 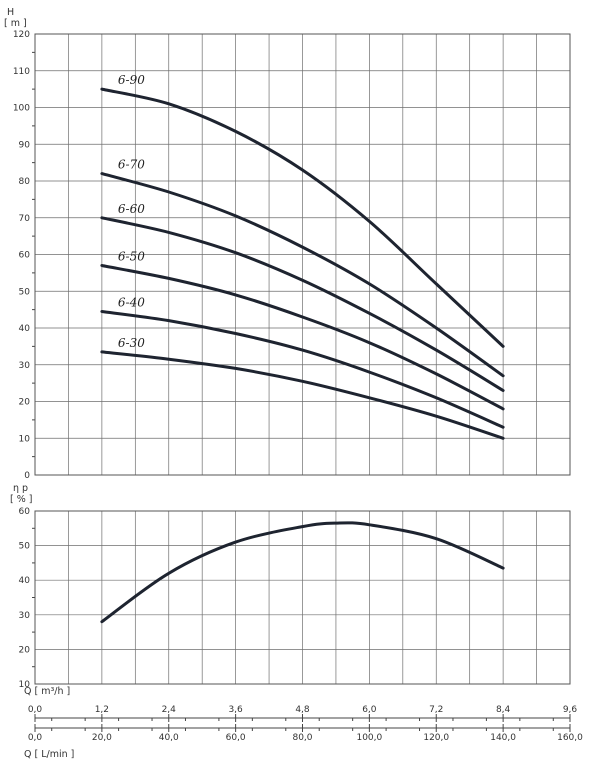 I want to click on curve-label-6-60: 6-60, so click(x=131, y=209).